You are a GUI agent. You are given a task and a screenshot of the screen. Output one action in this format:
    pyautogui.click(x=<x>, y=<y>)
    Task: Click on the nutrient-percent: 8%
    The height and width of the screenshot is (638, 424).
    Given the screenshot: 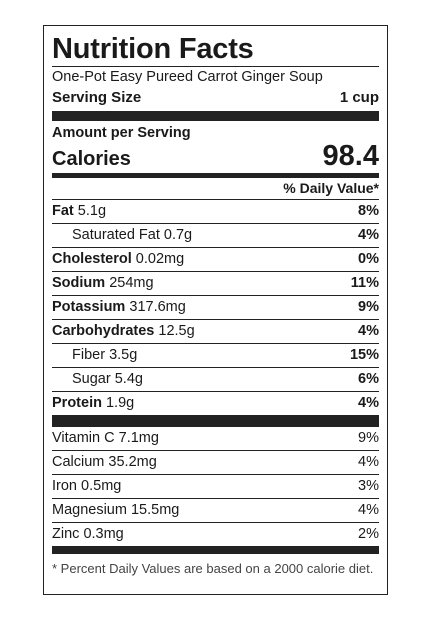 What is the action you would take?
    pyautogui.click(x=368, y=211)
    